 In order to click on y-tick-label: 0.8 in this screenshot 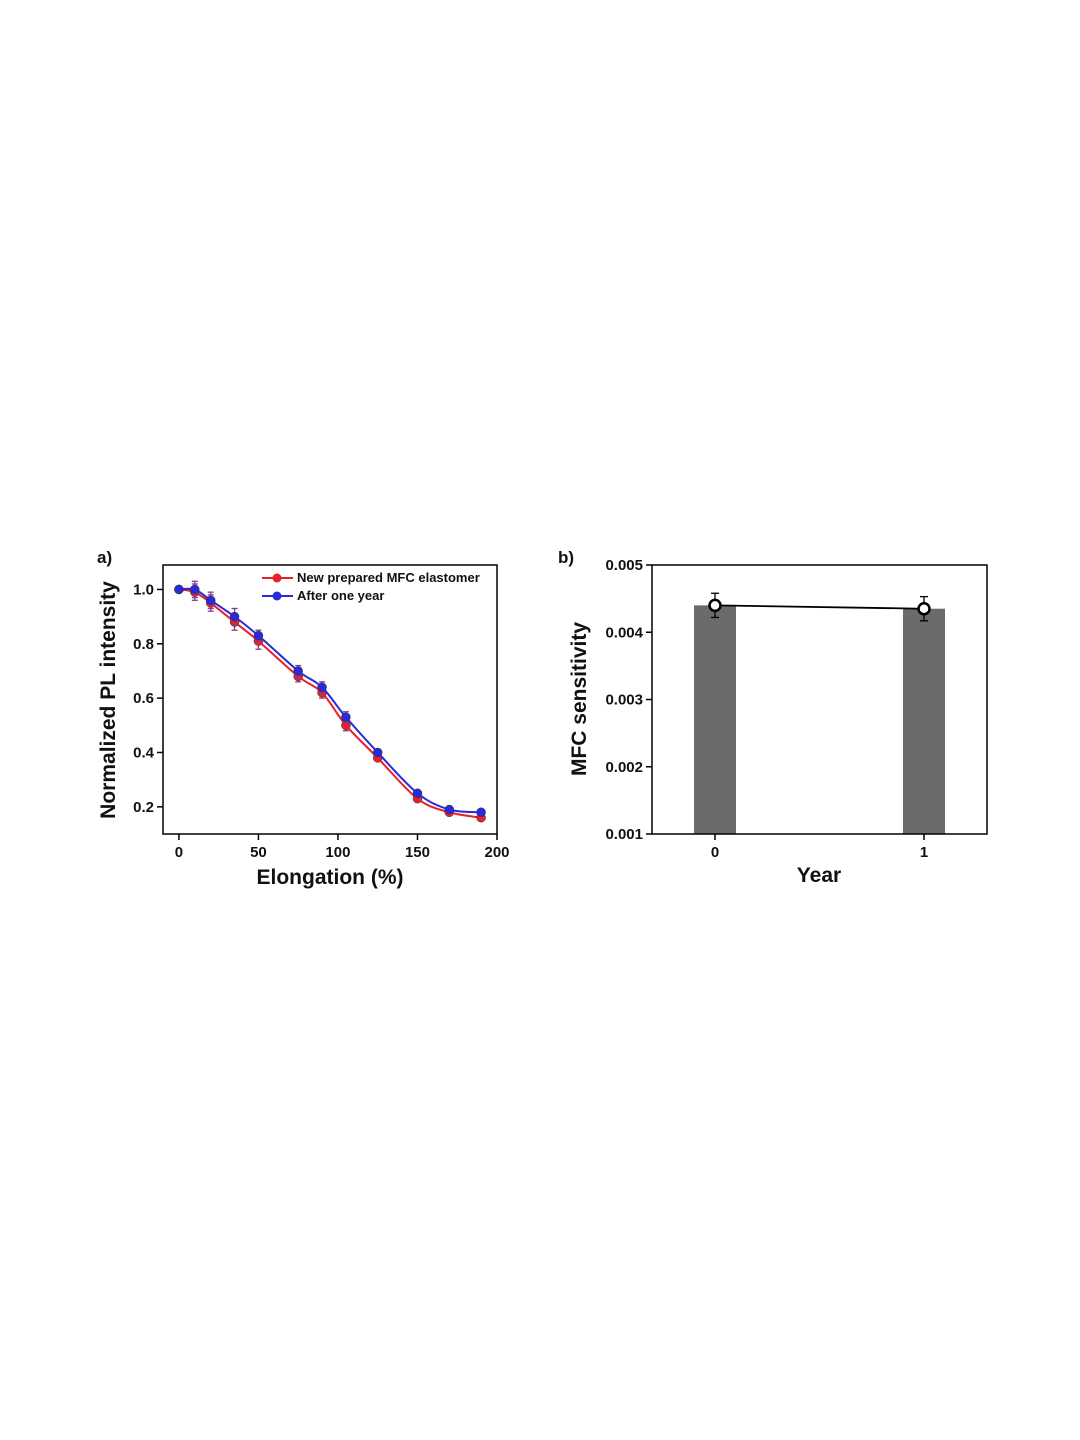, I will do `click(143, 644)`.